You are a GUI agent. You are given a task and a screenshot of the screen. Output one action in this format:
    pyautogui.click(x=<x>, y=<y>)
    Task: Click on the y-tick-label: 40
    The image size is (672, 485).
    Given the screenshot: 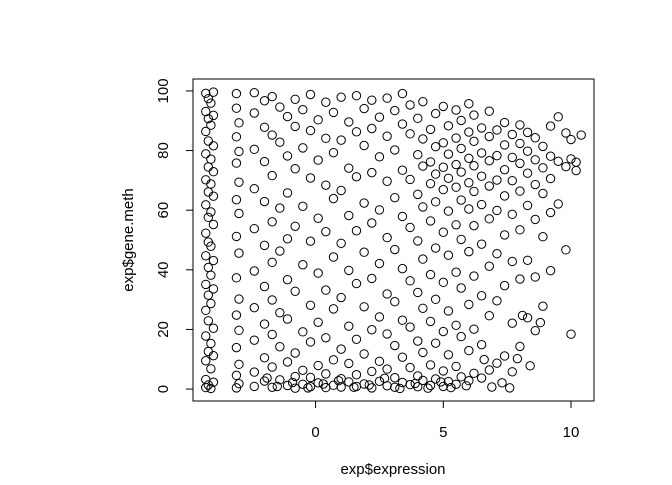 What is the action you would take?
    pyautogui.click(x=163, y=269)
    